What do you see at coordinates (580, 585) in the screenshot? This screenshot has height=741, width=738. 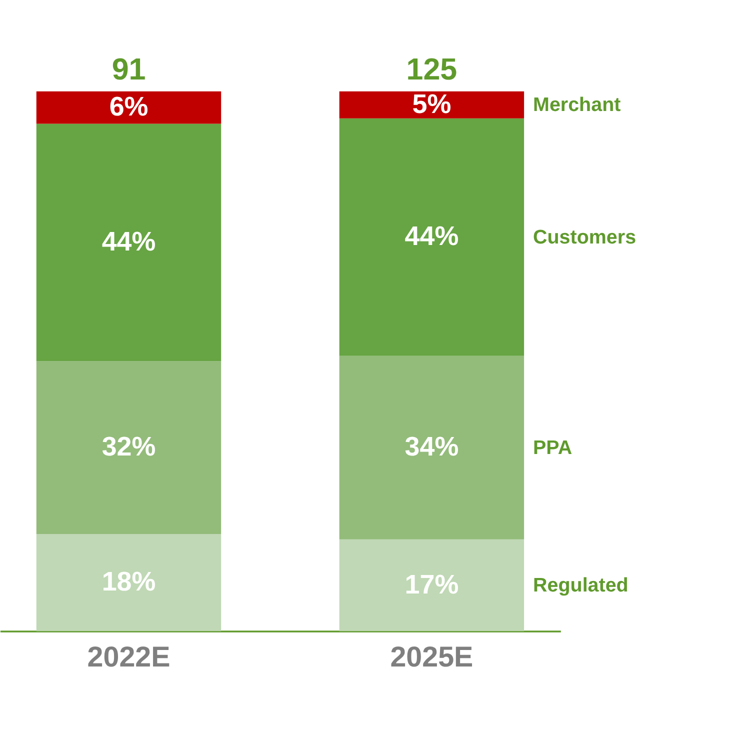 I see `series-label: Regulated` at bounding box center [580, 585].